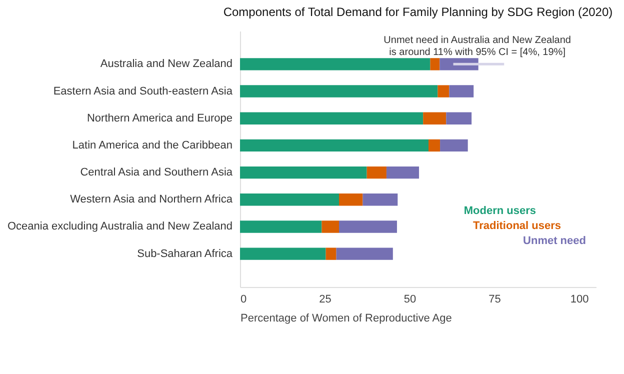 This screenshot has width=624, height=374. What do you see at coordinates (410, 300) in the screenshot?
I see `x-tick-label: 50` at bounding box center [410, 300].